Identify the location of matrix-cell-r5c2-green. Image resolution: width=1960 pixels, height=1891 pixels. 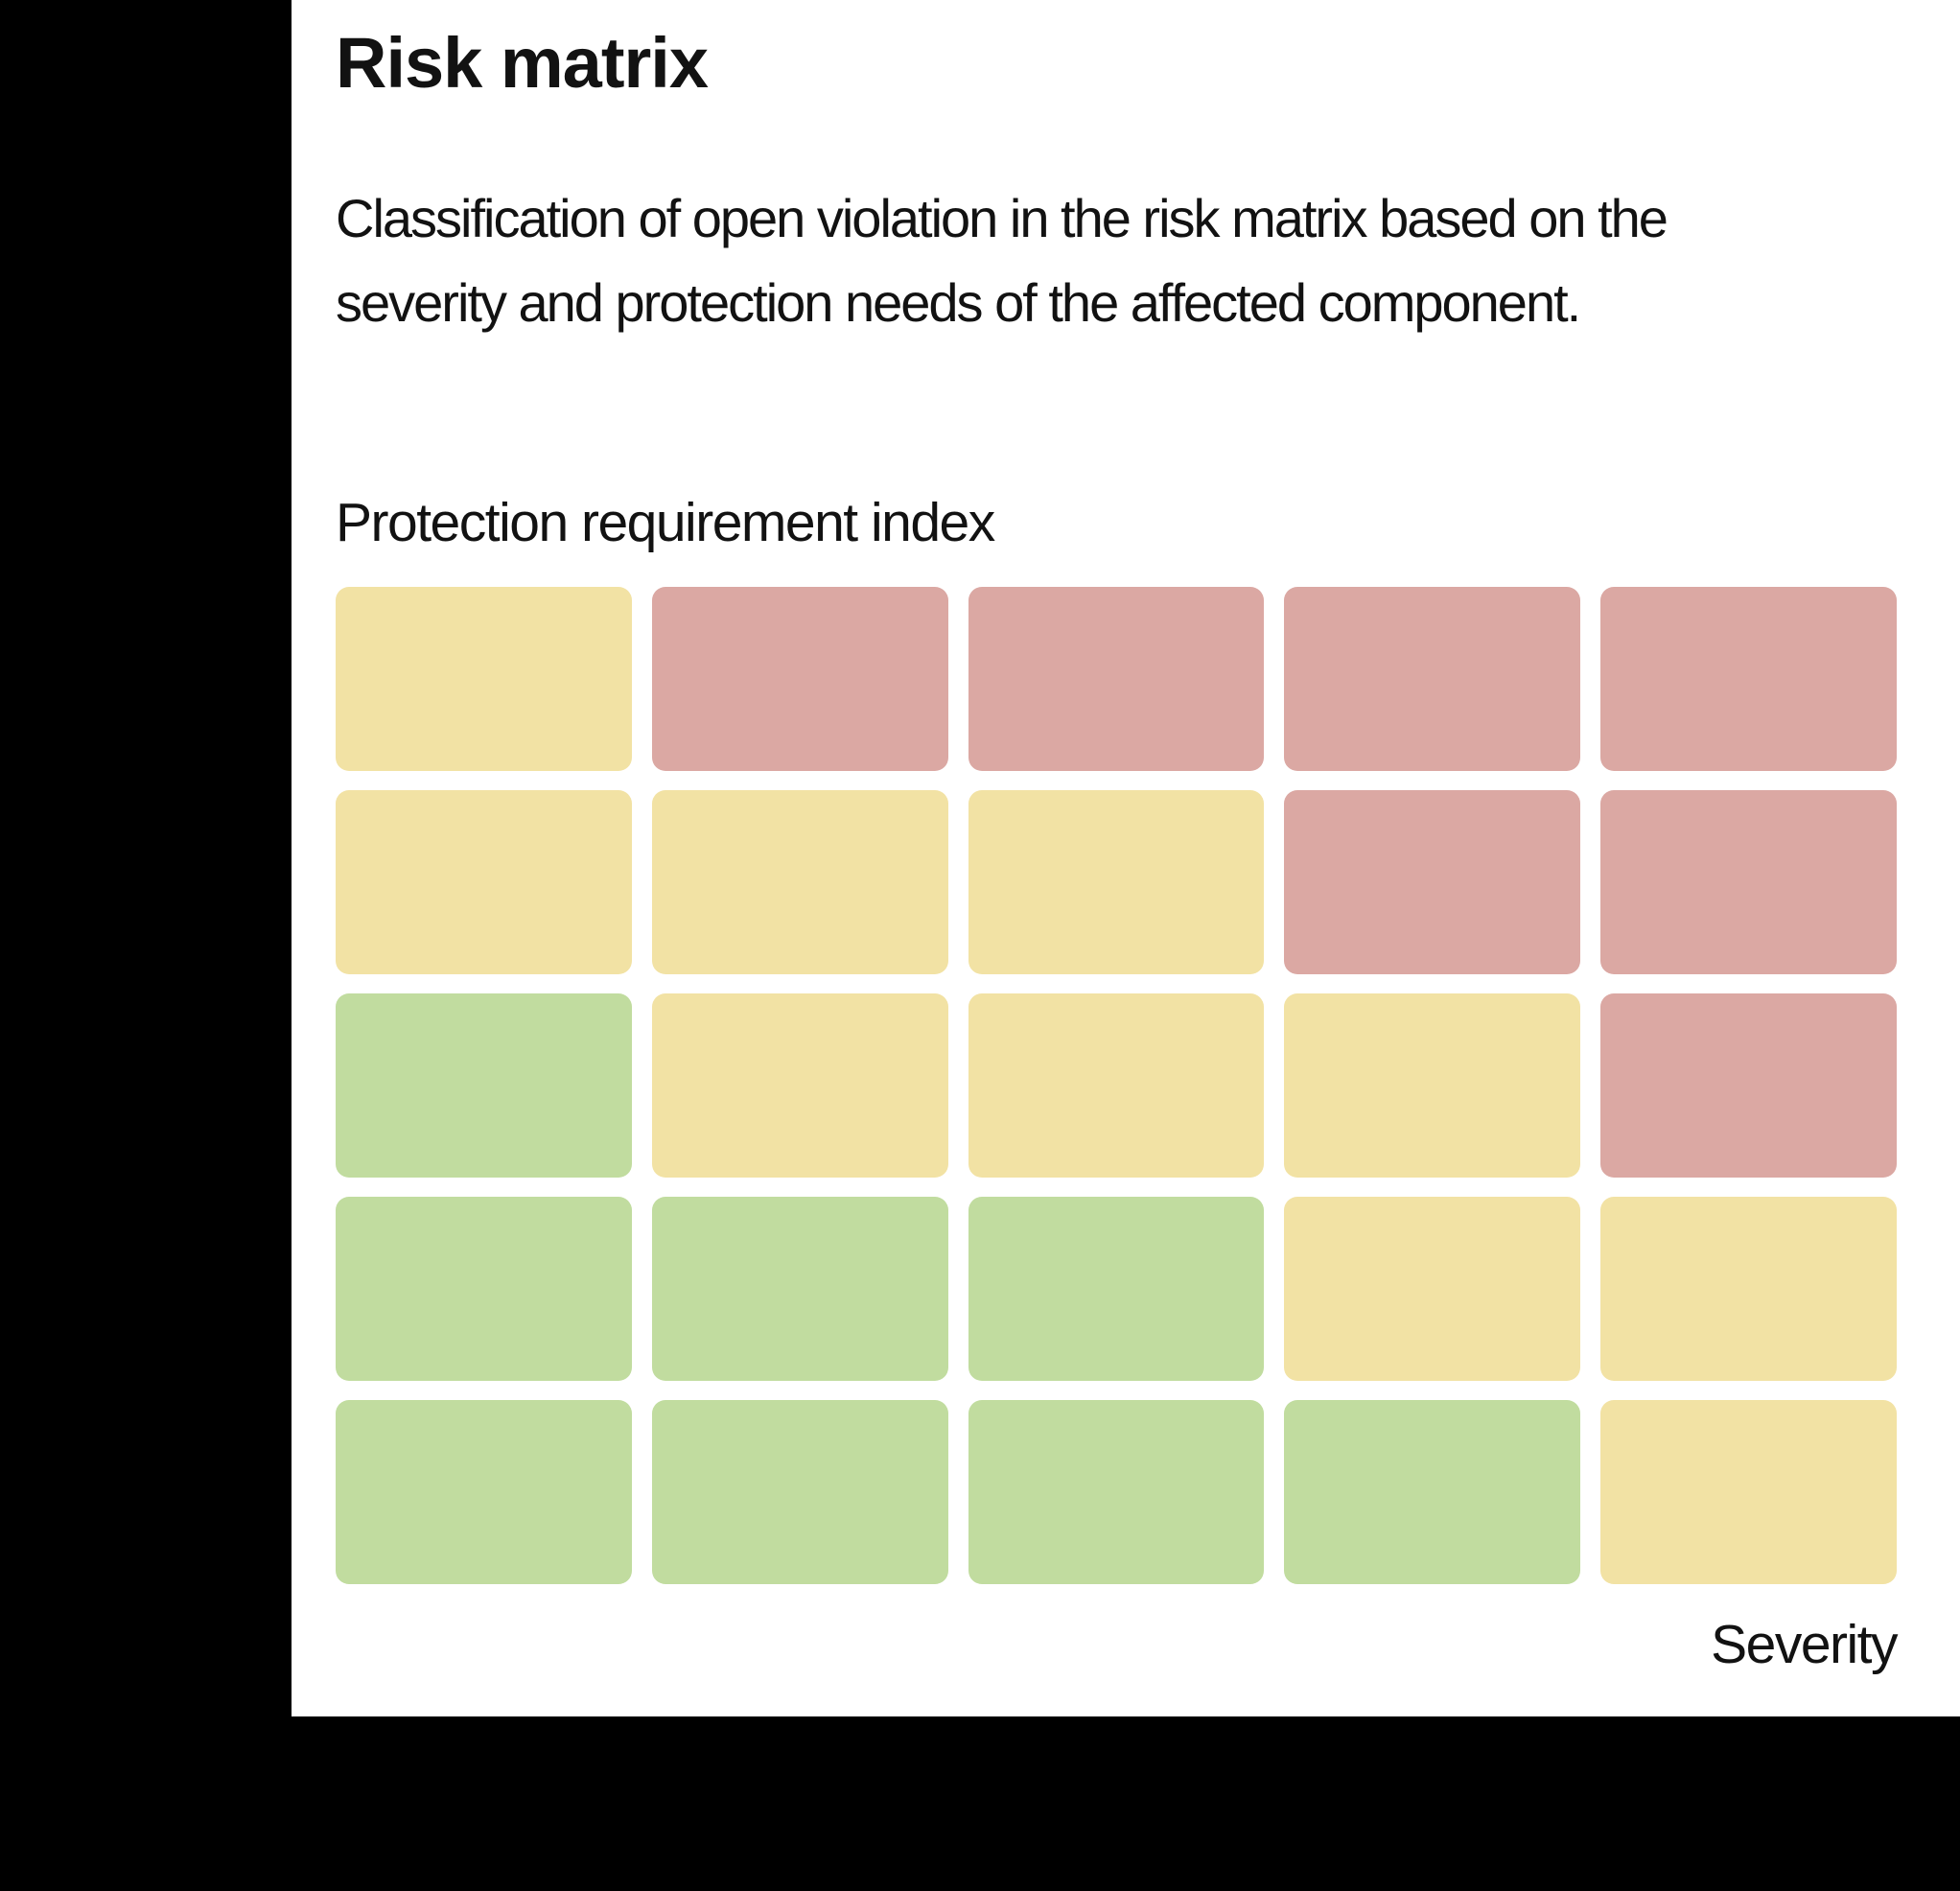
(799, 1492).